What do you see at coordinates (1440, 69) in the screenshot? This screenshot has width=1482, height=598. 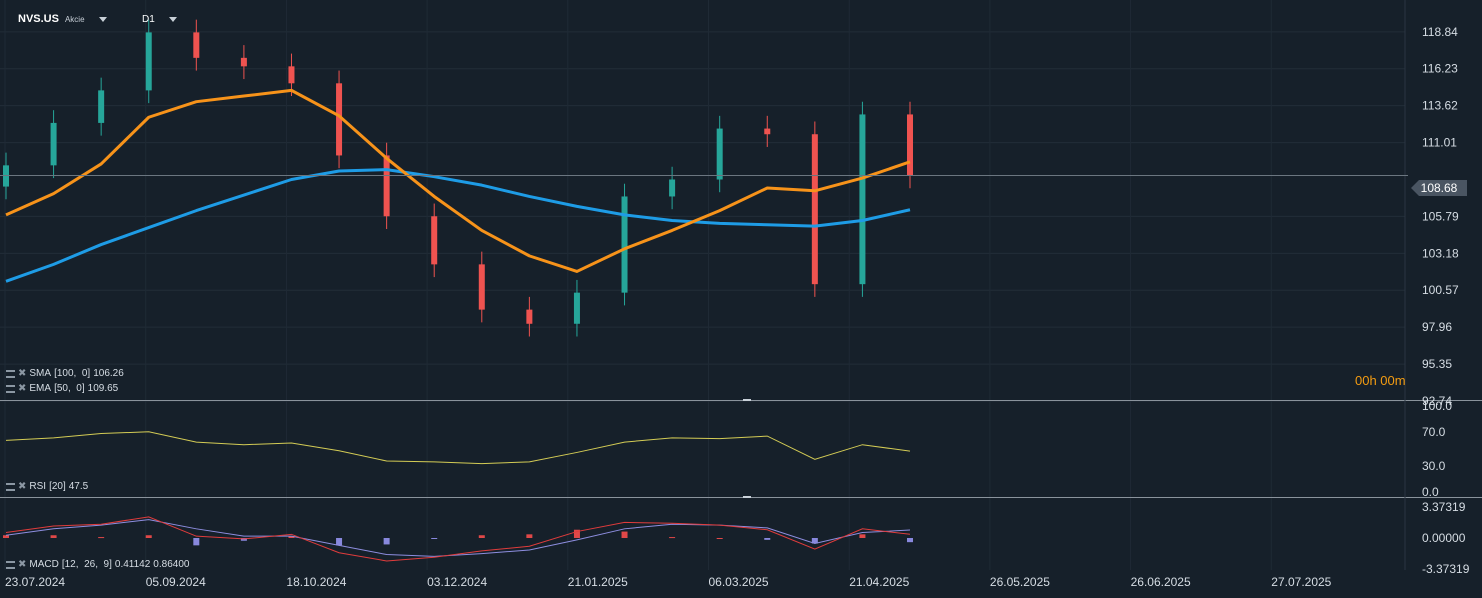 I see `price-axis-label: 116.23` at bounding box center [1440, 69].